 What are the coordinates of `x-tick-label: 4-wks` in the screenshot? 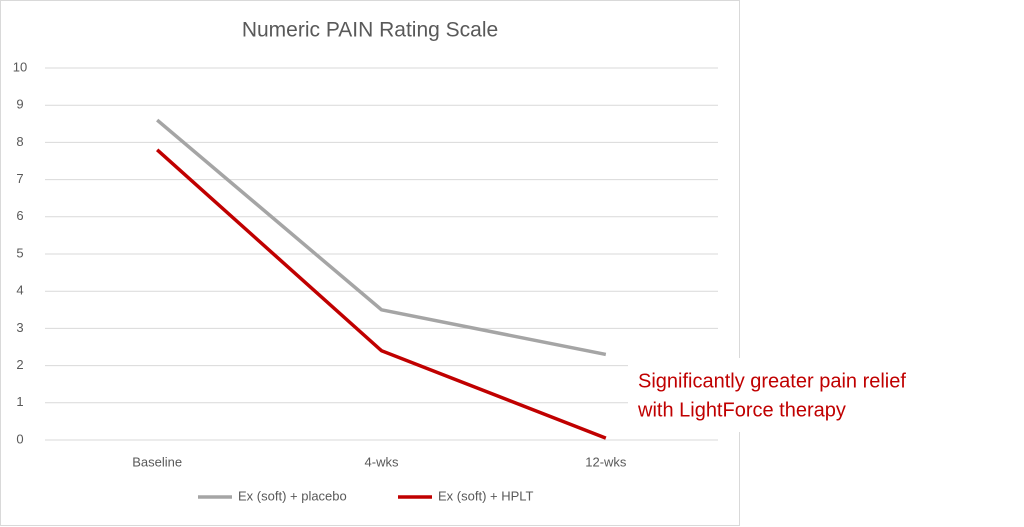 It's located at (382, 461).